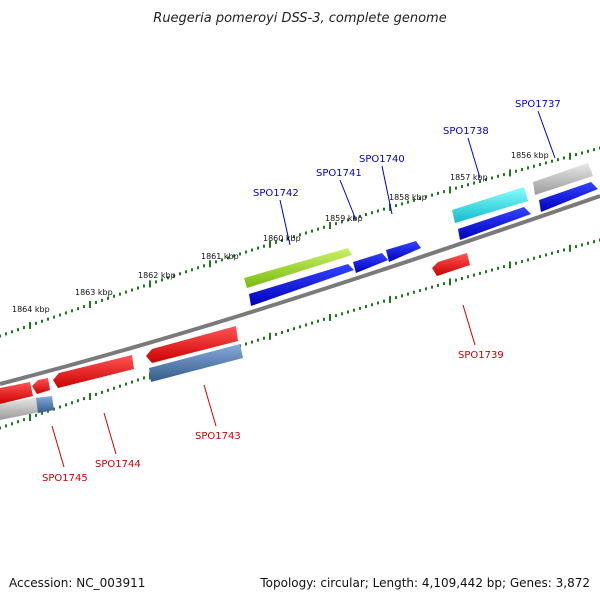 The height and width of the screenshot is (600, 600). Describe the element at coordinates (387, 190) in the screenshot. I see `leader-line-spo1740` at that location.